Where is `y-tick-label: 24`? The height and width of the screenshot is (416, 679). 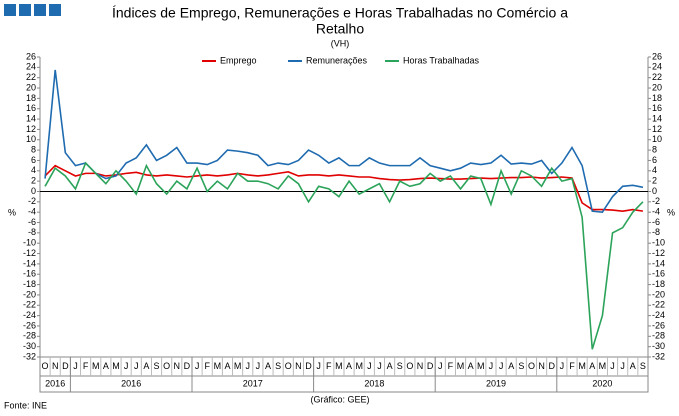 y-tick-label: 24 is located at coordinates (31, 67).